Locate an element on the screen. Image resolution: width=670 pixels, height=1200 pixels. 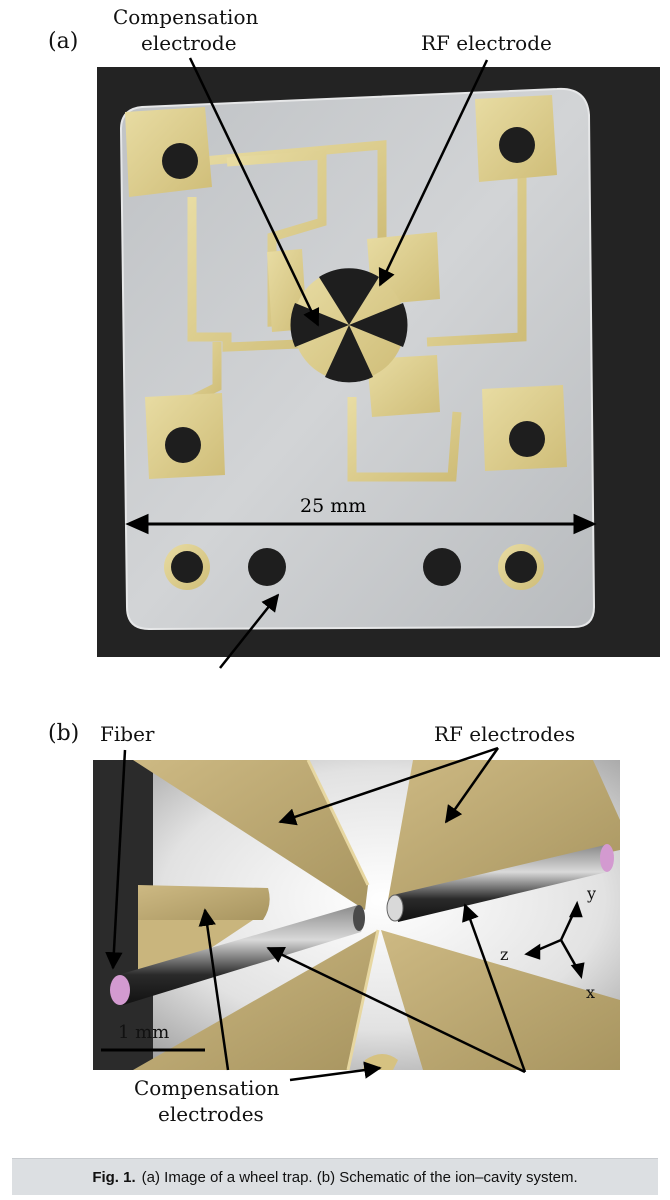
scale-label-1mm: 1 mm is located at coordinates (144, 1032).